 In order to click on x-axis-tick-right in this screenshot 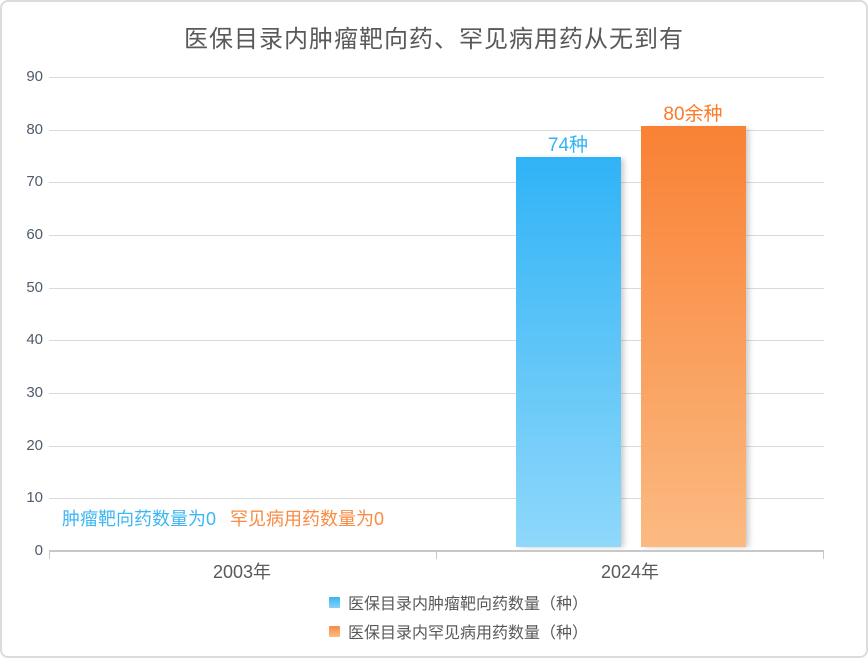, I will do `click(823, 555)`.